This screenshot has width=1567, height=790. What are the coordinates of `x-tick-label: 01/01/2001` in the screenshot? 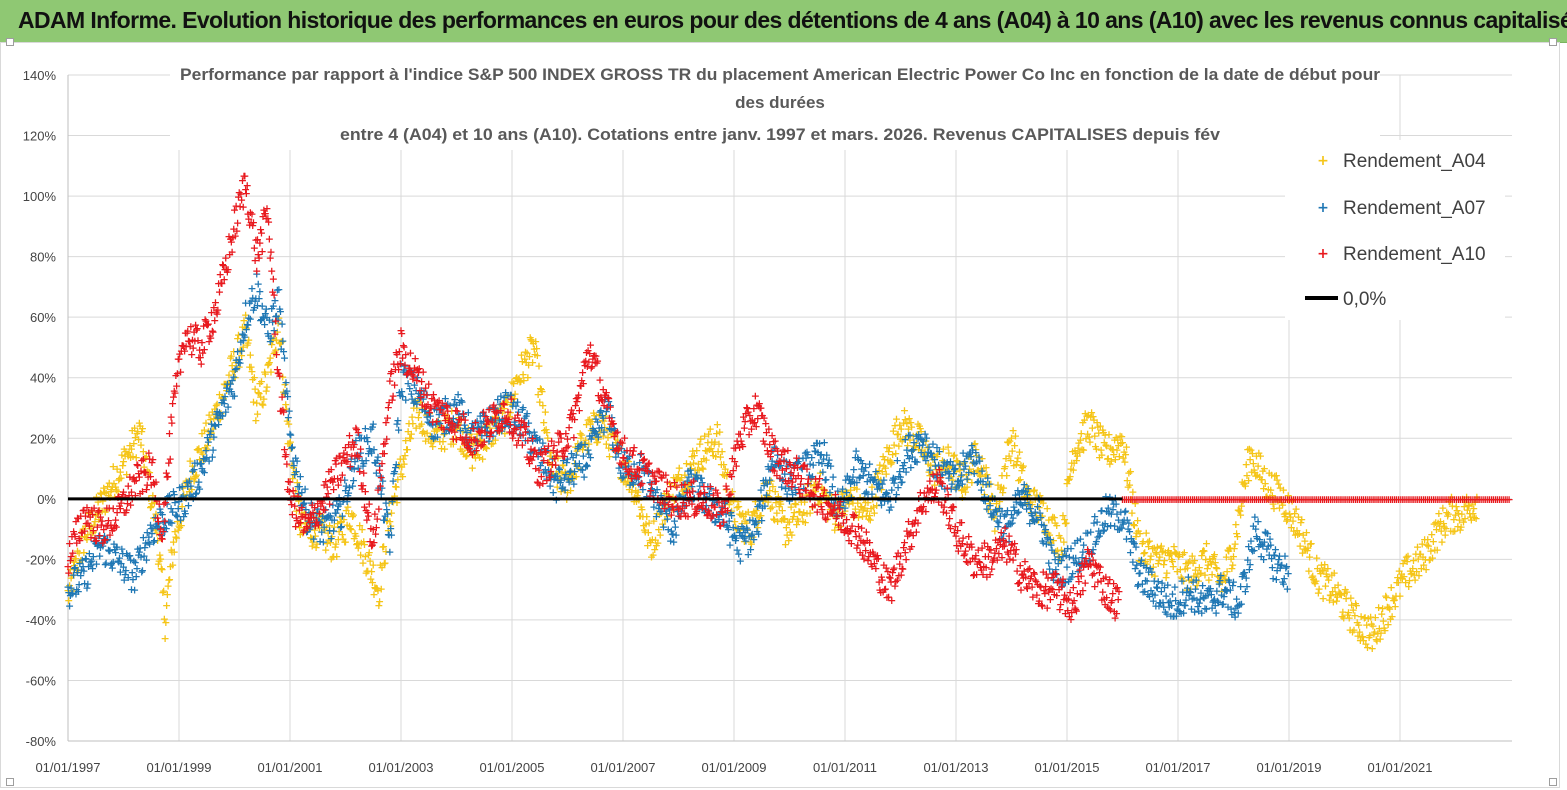 It's located at (289, 767).